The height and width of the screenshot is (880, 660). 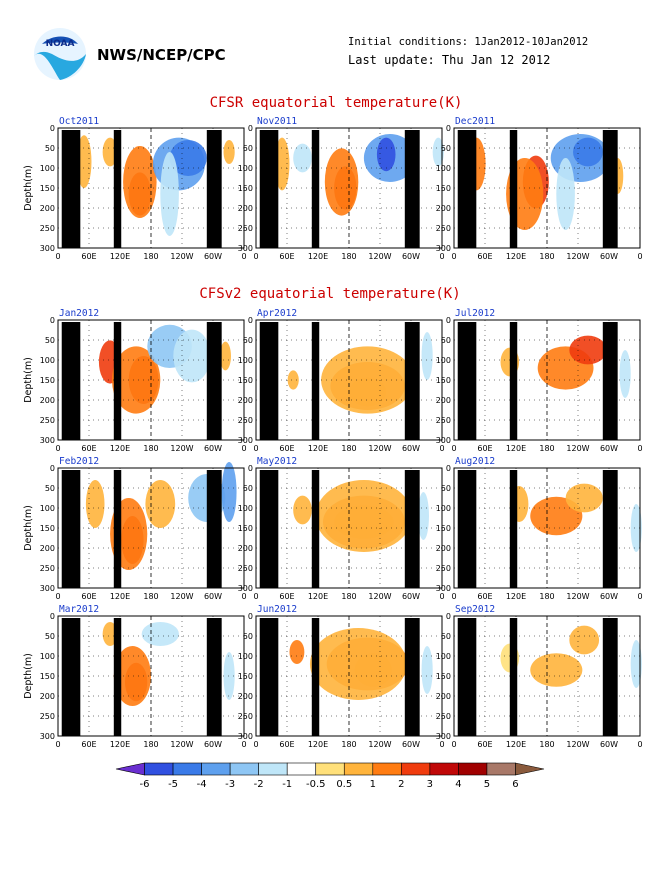 What do you see at coordinates (145, 784) in the screenshot?
I see `colorbar-label: -6` at bounding box center [145, 784].